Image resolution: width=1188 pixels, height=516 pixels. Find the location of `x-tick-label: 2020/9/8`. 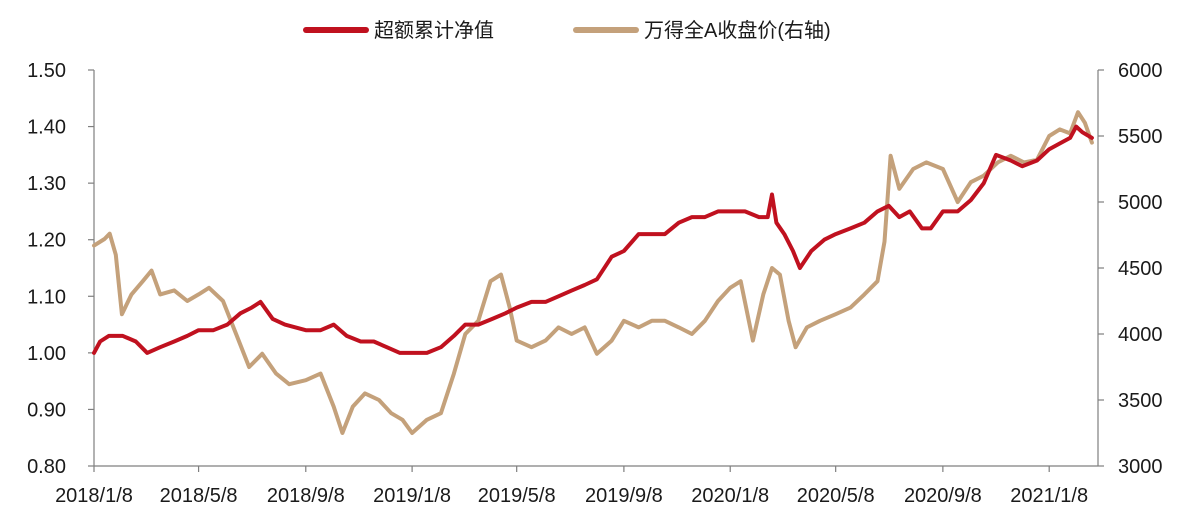

x-tick-label: 2020/9/8 is located at coordinates (943, 496).